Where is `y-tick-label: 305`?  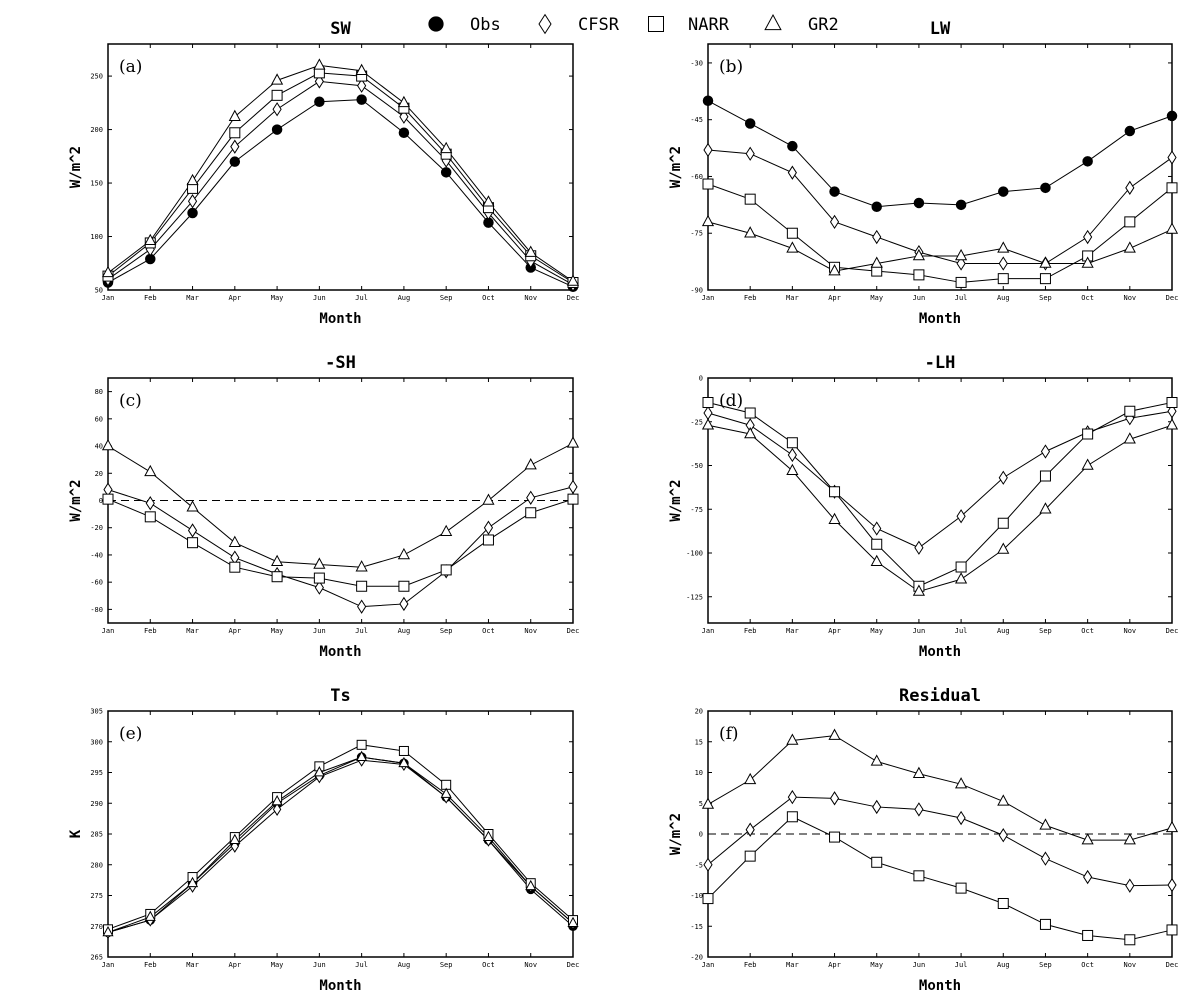
y-tick-label: 305 is located at coordinates (96, 712).